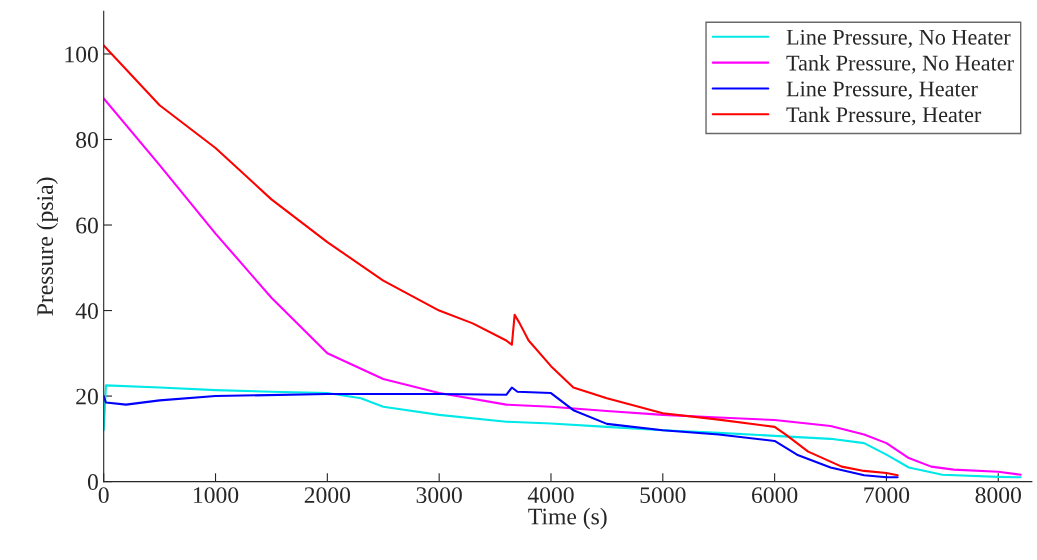 The width and height of the screenshot is (1037, 560). What do you see at coordinates (887, 495) in the screenshot?
I see `x-tick-label: 7000` at bounding box center [887, 495].